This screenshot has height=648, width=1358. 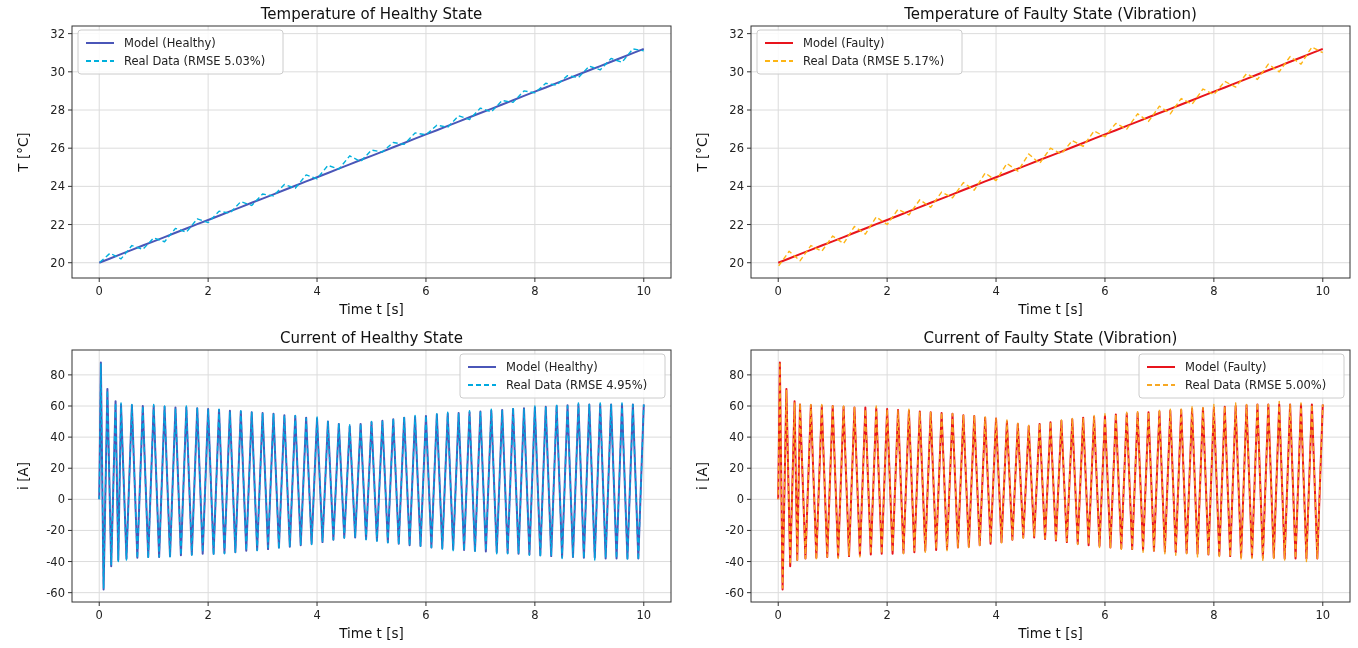 I want to click on legend-label: Real Data (RMSE 4.95%), so click(x=577, y=385).